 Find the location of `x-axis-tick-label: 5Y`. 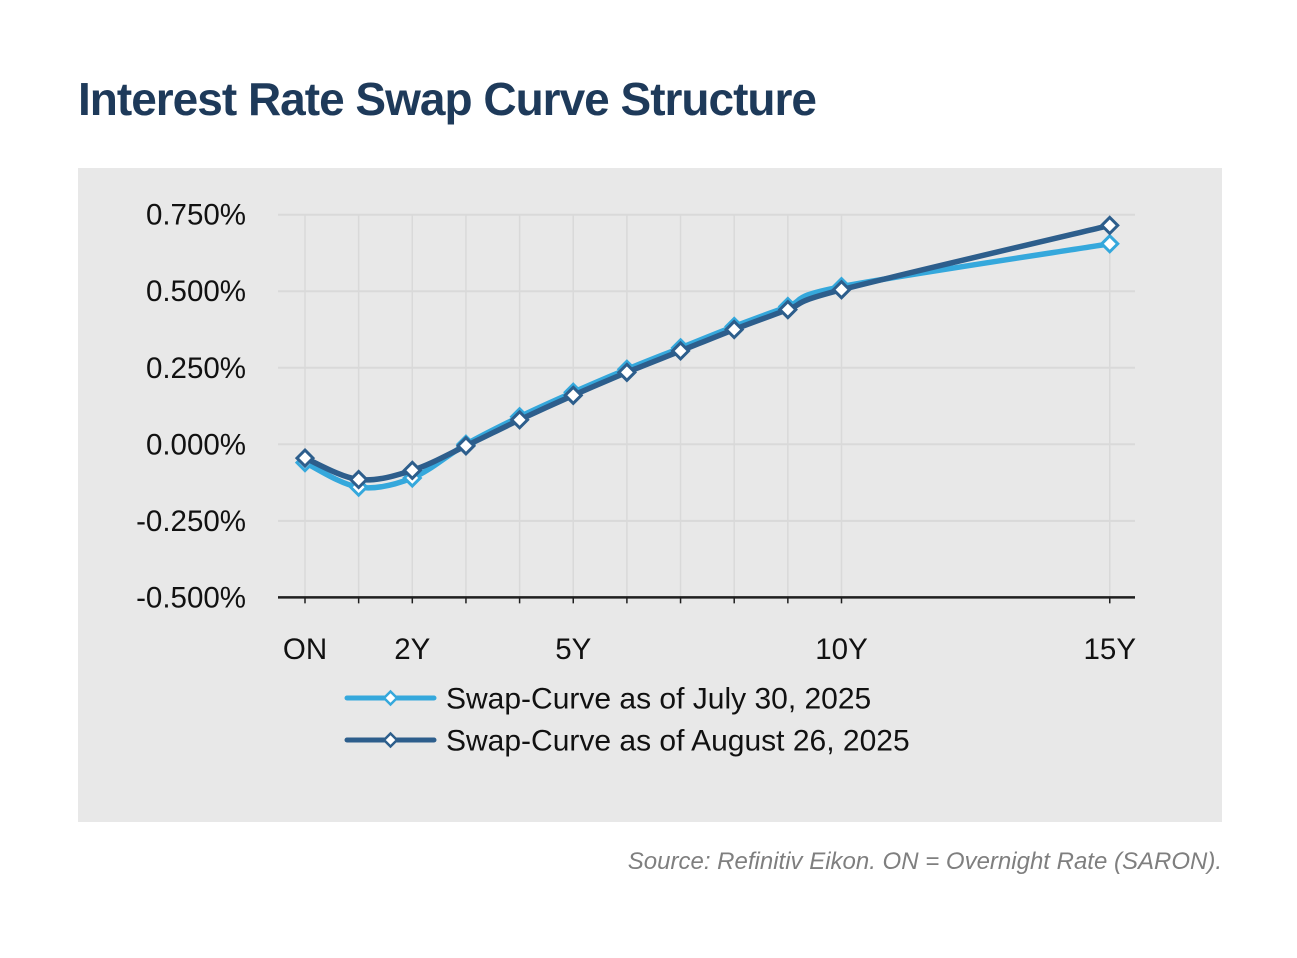

x-axis-tick-label: 5Y is located at coordinates (573, 649).